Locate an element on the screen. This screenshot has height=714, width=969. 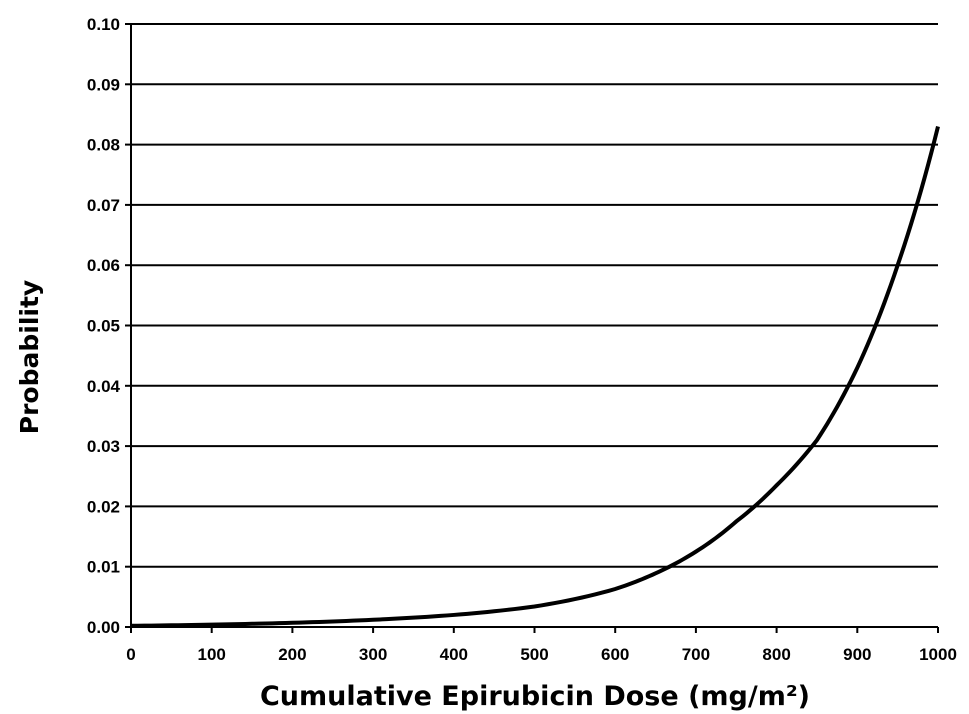
x-tick-label: 100 is located at coordinates (212, 654).